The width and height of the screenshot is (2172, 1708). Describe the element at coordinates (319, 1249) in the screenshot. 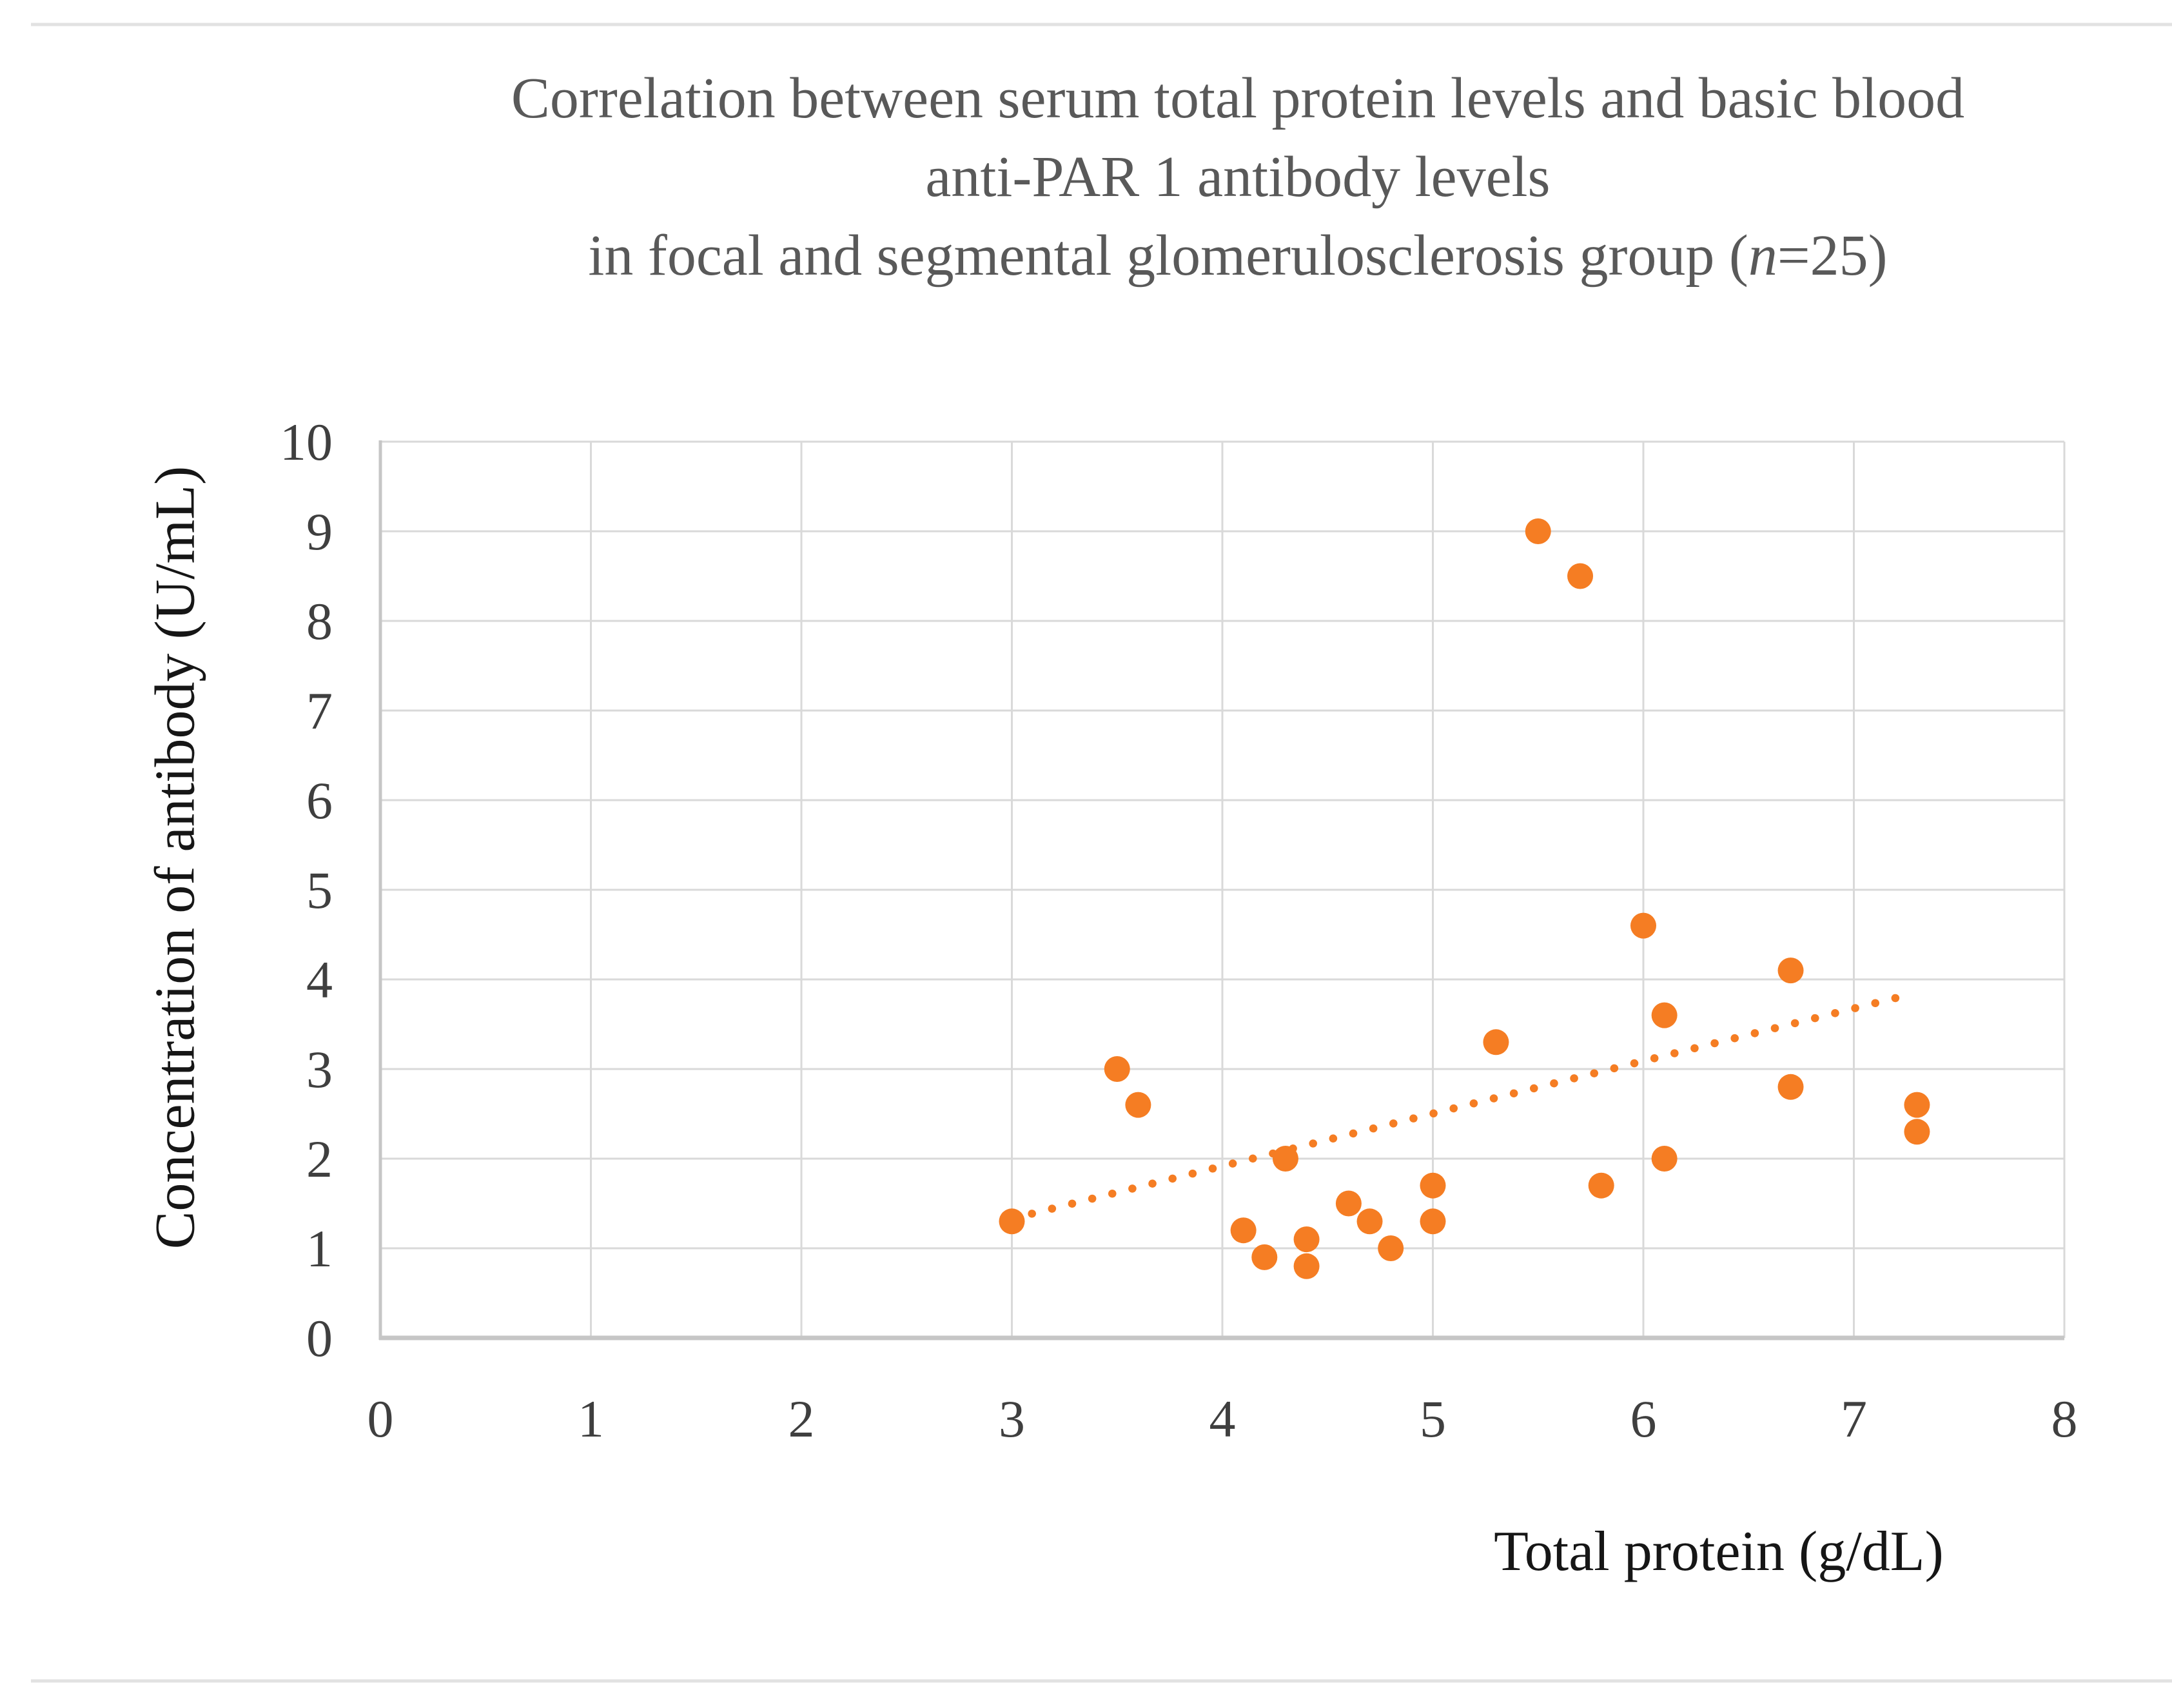

I see `y-tick-label: 1` at that location.